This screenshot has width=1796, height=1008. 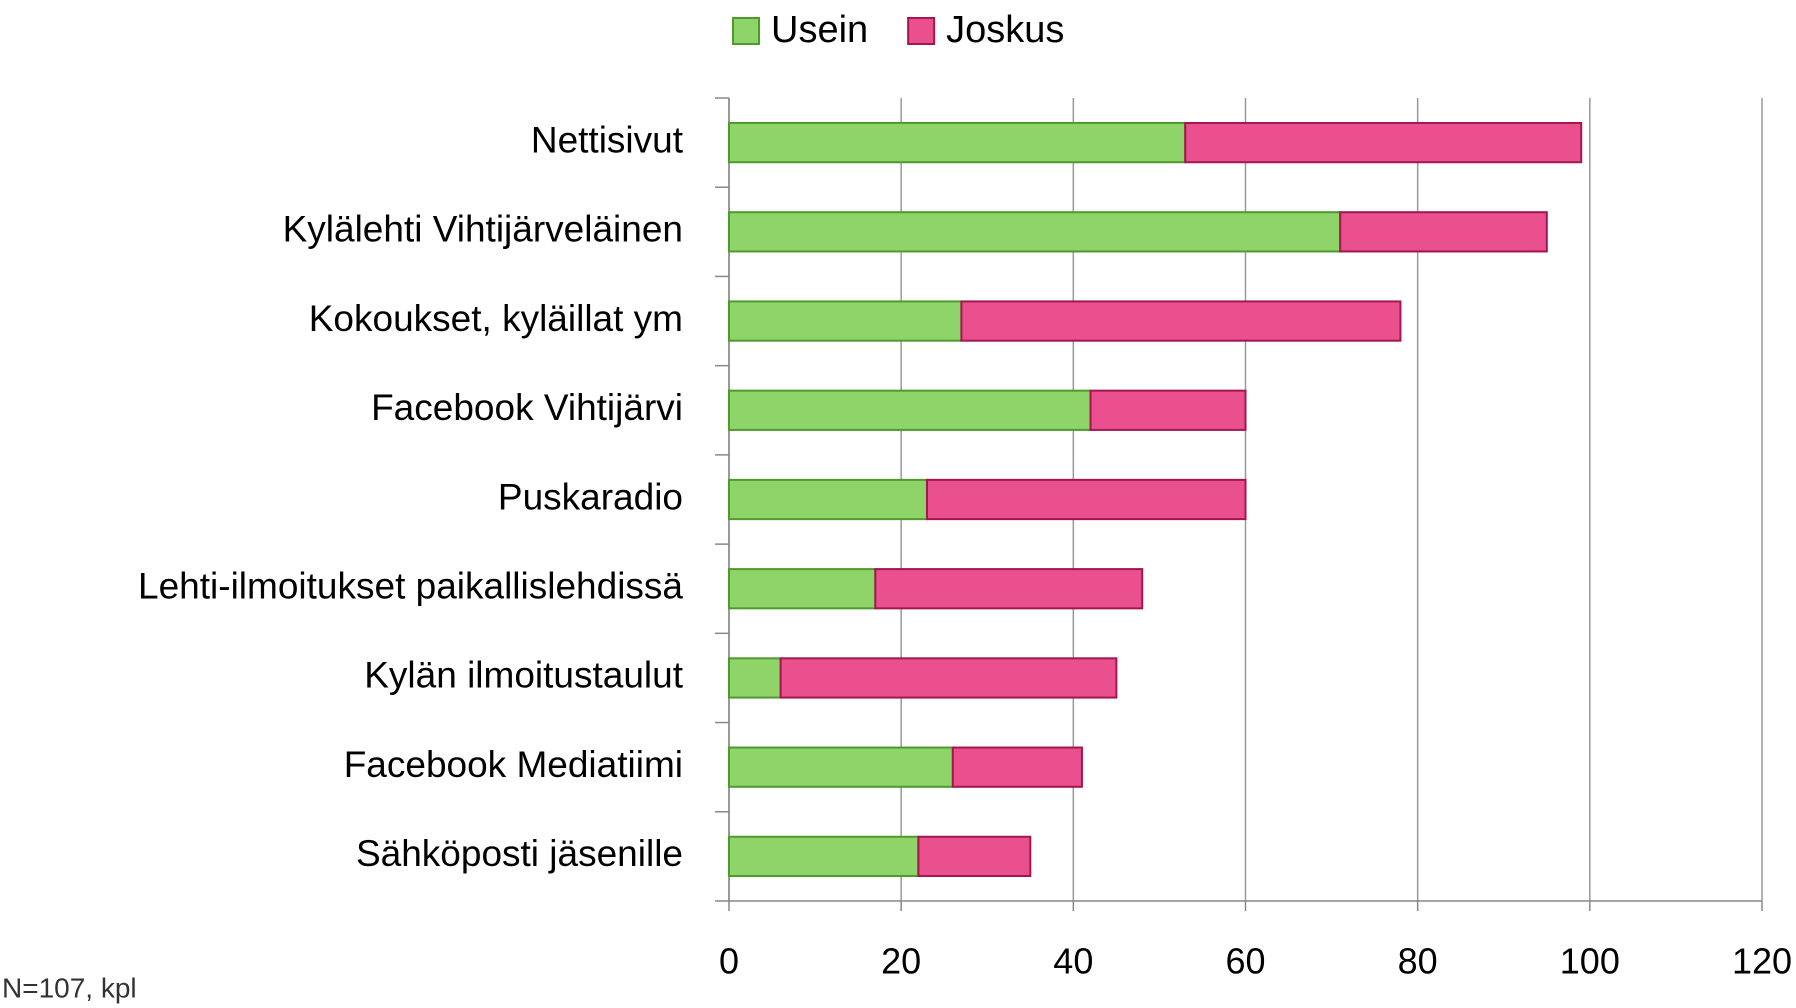 I want to click on y-tick-label: Facebook Mediatiimi, so click(x=513, y=764).